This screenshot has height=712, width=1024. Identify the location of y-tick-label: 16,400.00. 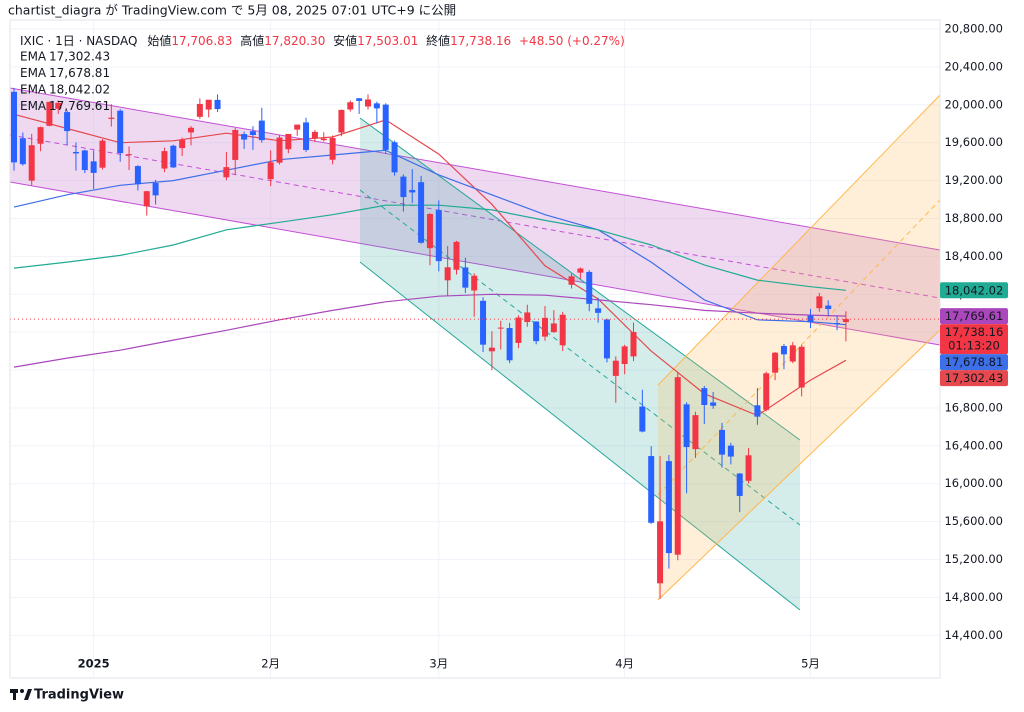
(973, 445).